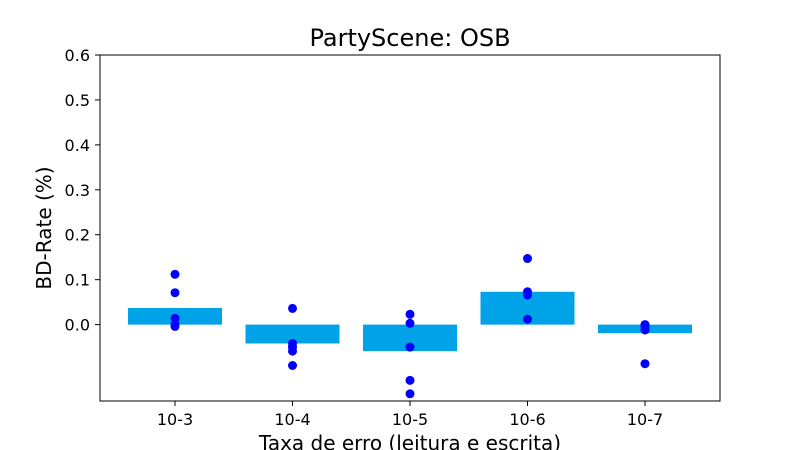 This screenshot has height=450, width=800. Describe the element at coordinates (527, 419) in the screenshot. I see `x-tick-label-10-6: 10-6` at that location.